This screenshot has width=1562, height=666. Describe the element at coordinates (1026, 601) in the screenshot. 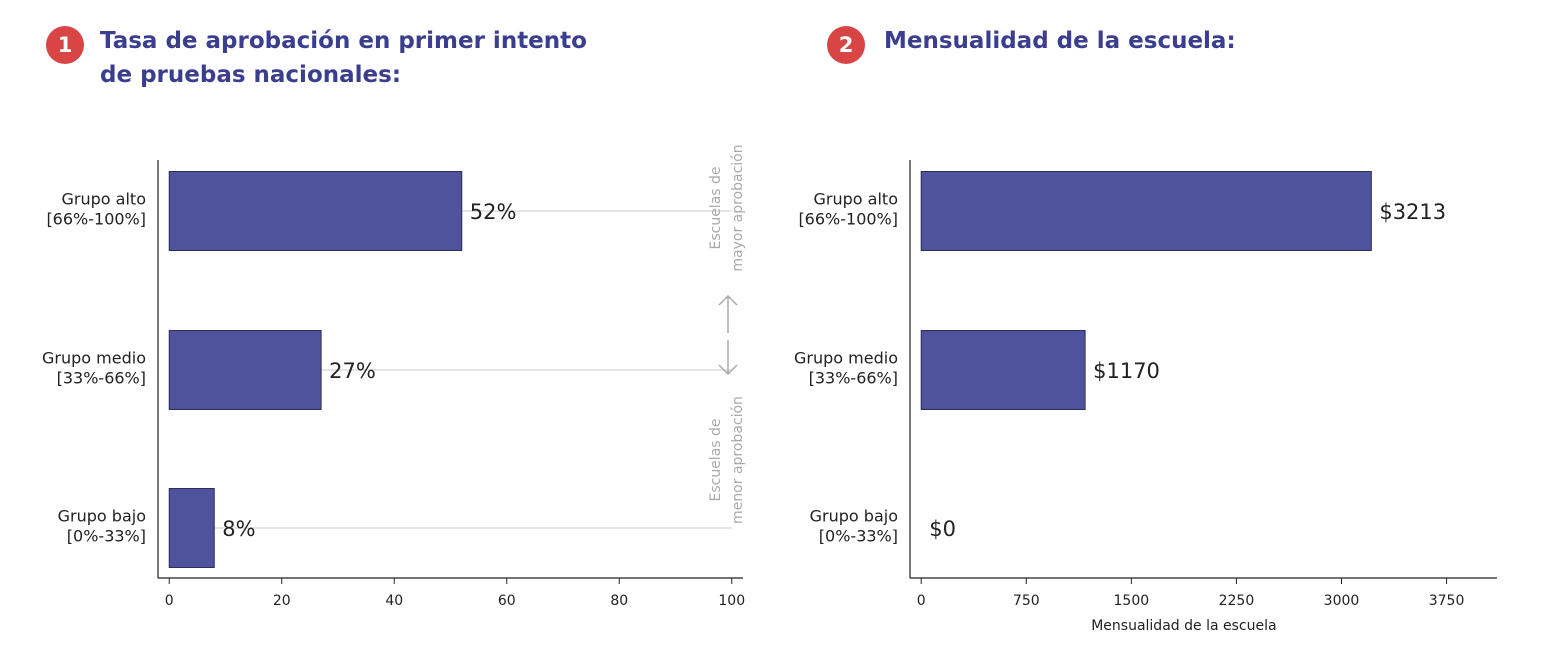

I see `x-tick-label: 750` at that location.